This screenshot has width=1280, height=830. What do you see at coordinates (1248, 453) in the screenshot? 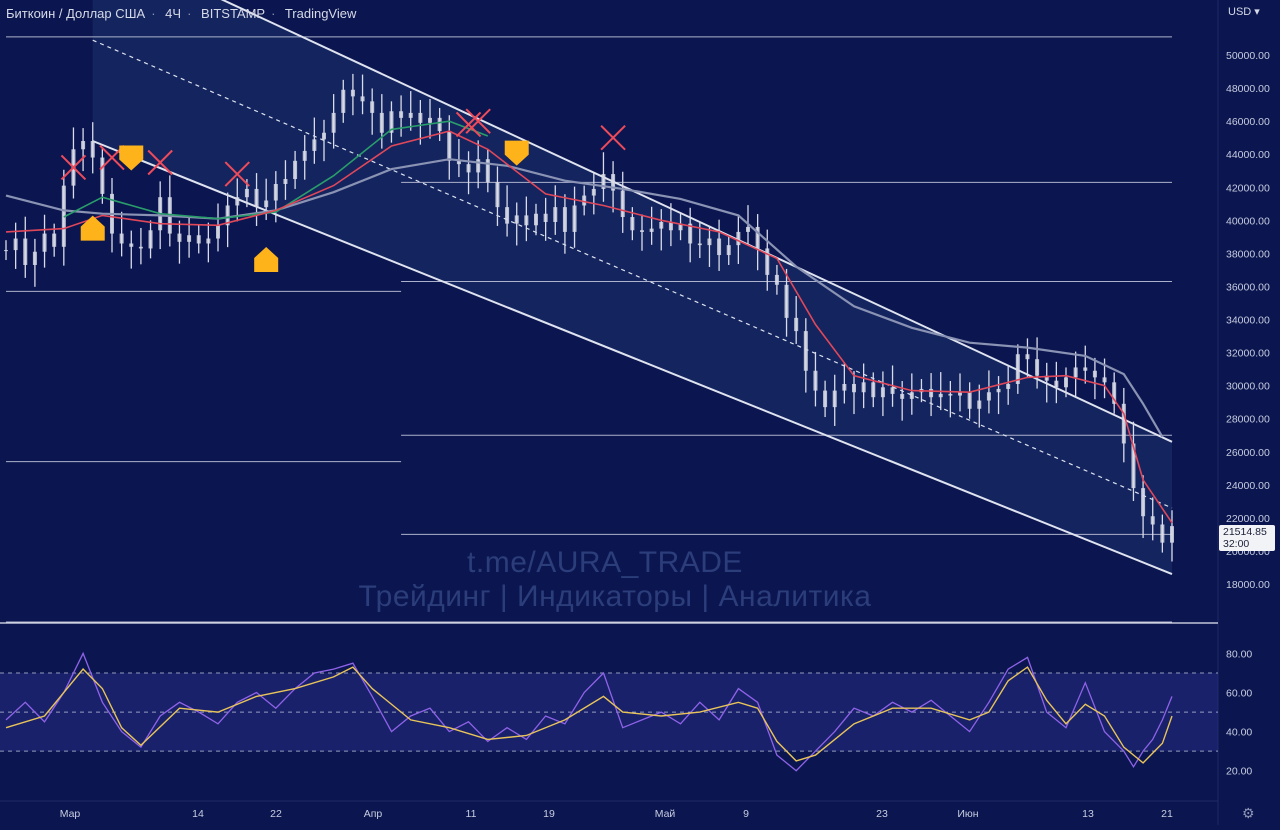
I see `price-tick-label: 26000.00` at bounding box center [1248, 453].